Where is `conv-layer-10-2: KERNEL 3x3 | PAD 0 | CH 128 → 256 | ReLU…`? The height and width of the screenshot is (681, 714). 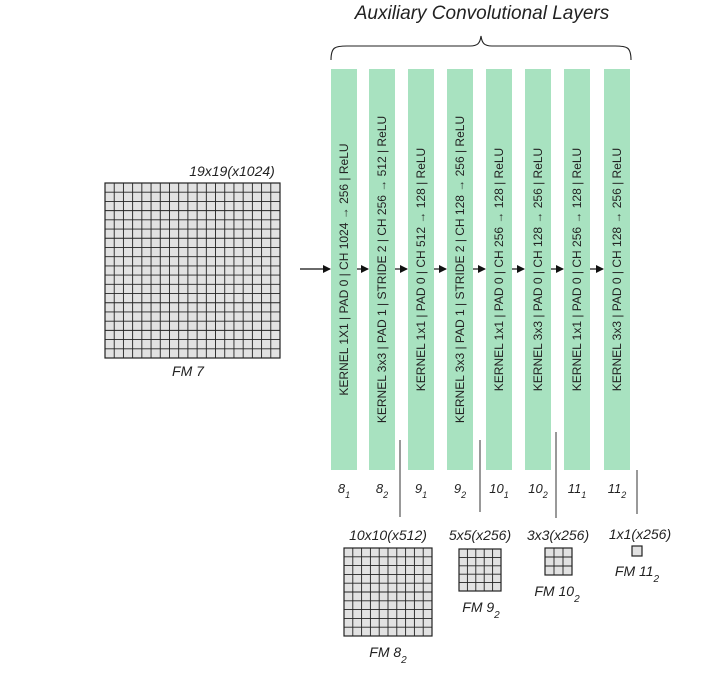 conv-layer-10-2: KERNEL 3x3 | PAD 0 | CH 128 → 256 | ReLU… is located at coordinates (538, 284).